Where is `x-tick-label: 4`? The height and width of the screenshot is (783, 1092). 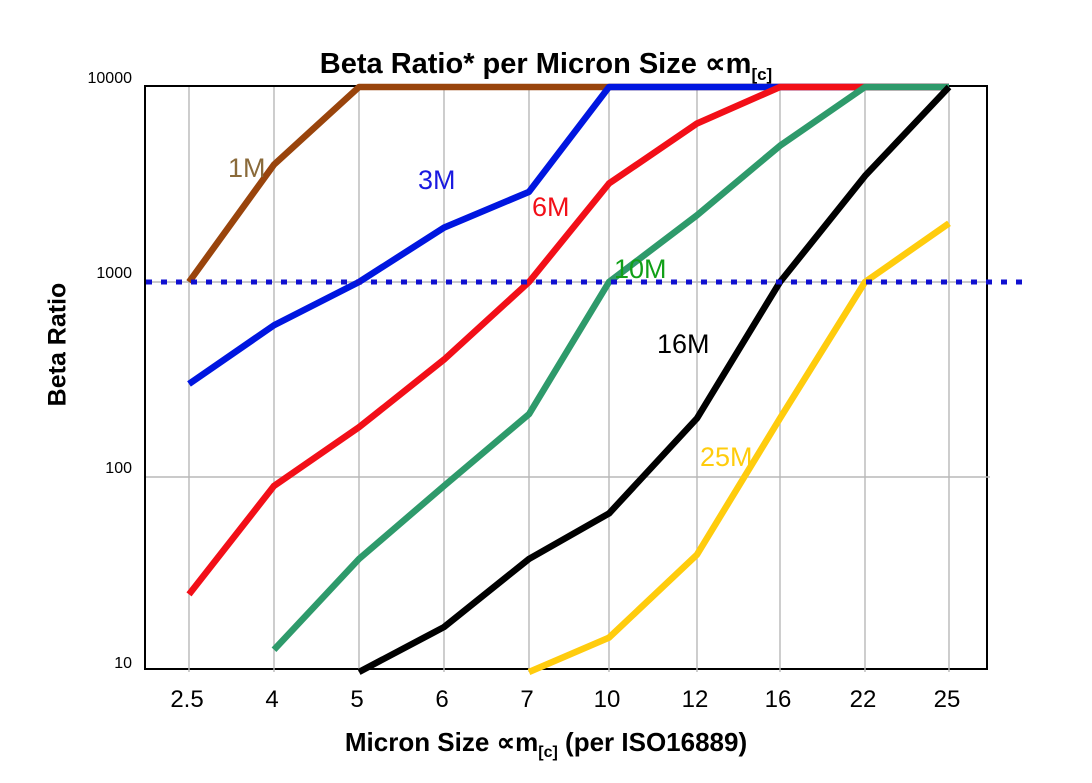
x-tick-label: 4 is located at coordinates (272, 699).